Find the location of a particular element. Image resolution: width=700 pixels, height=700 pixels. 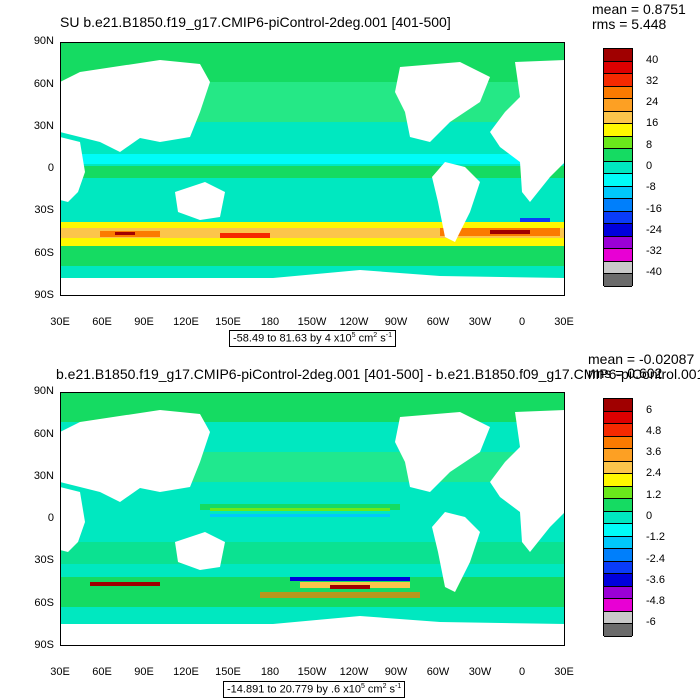

top-lat-label-60s: 60S is located at coordinates (44, 253).